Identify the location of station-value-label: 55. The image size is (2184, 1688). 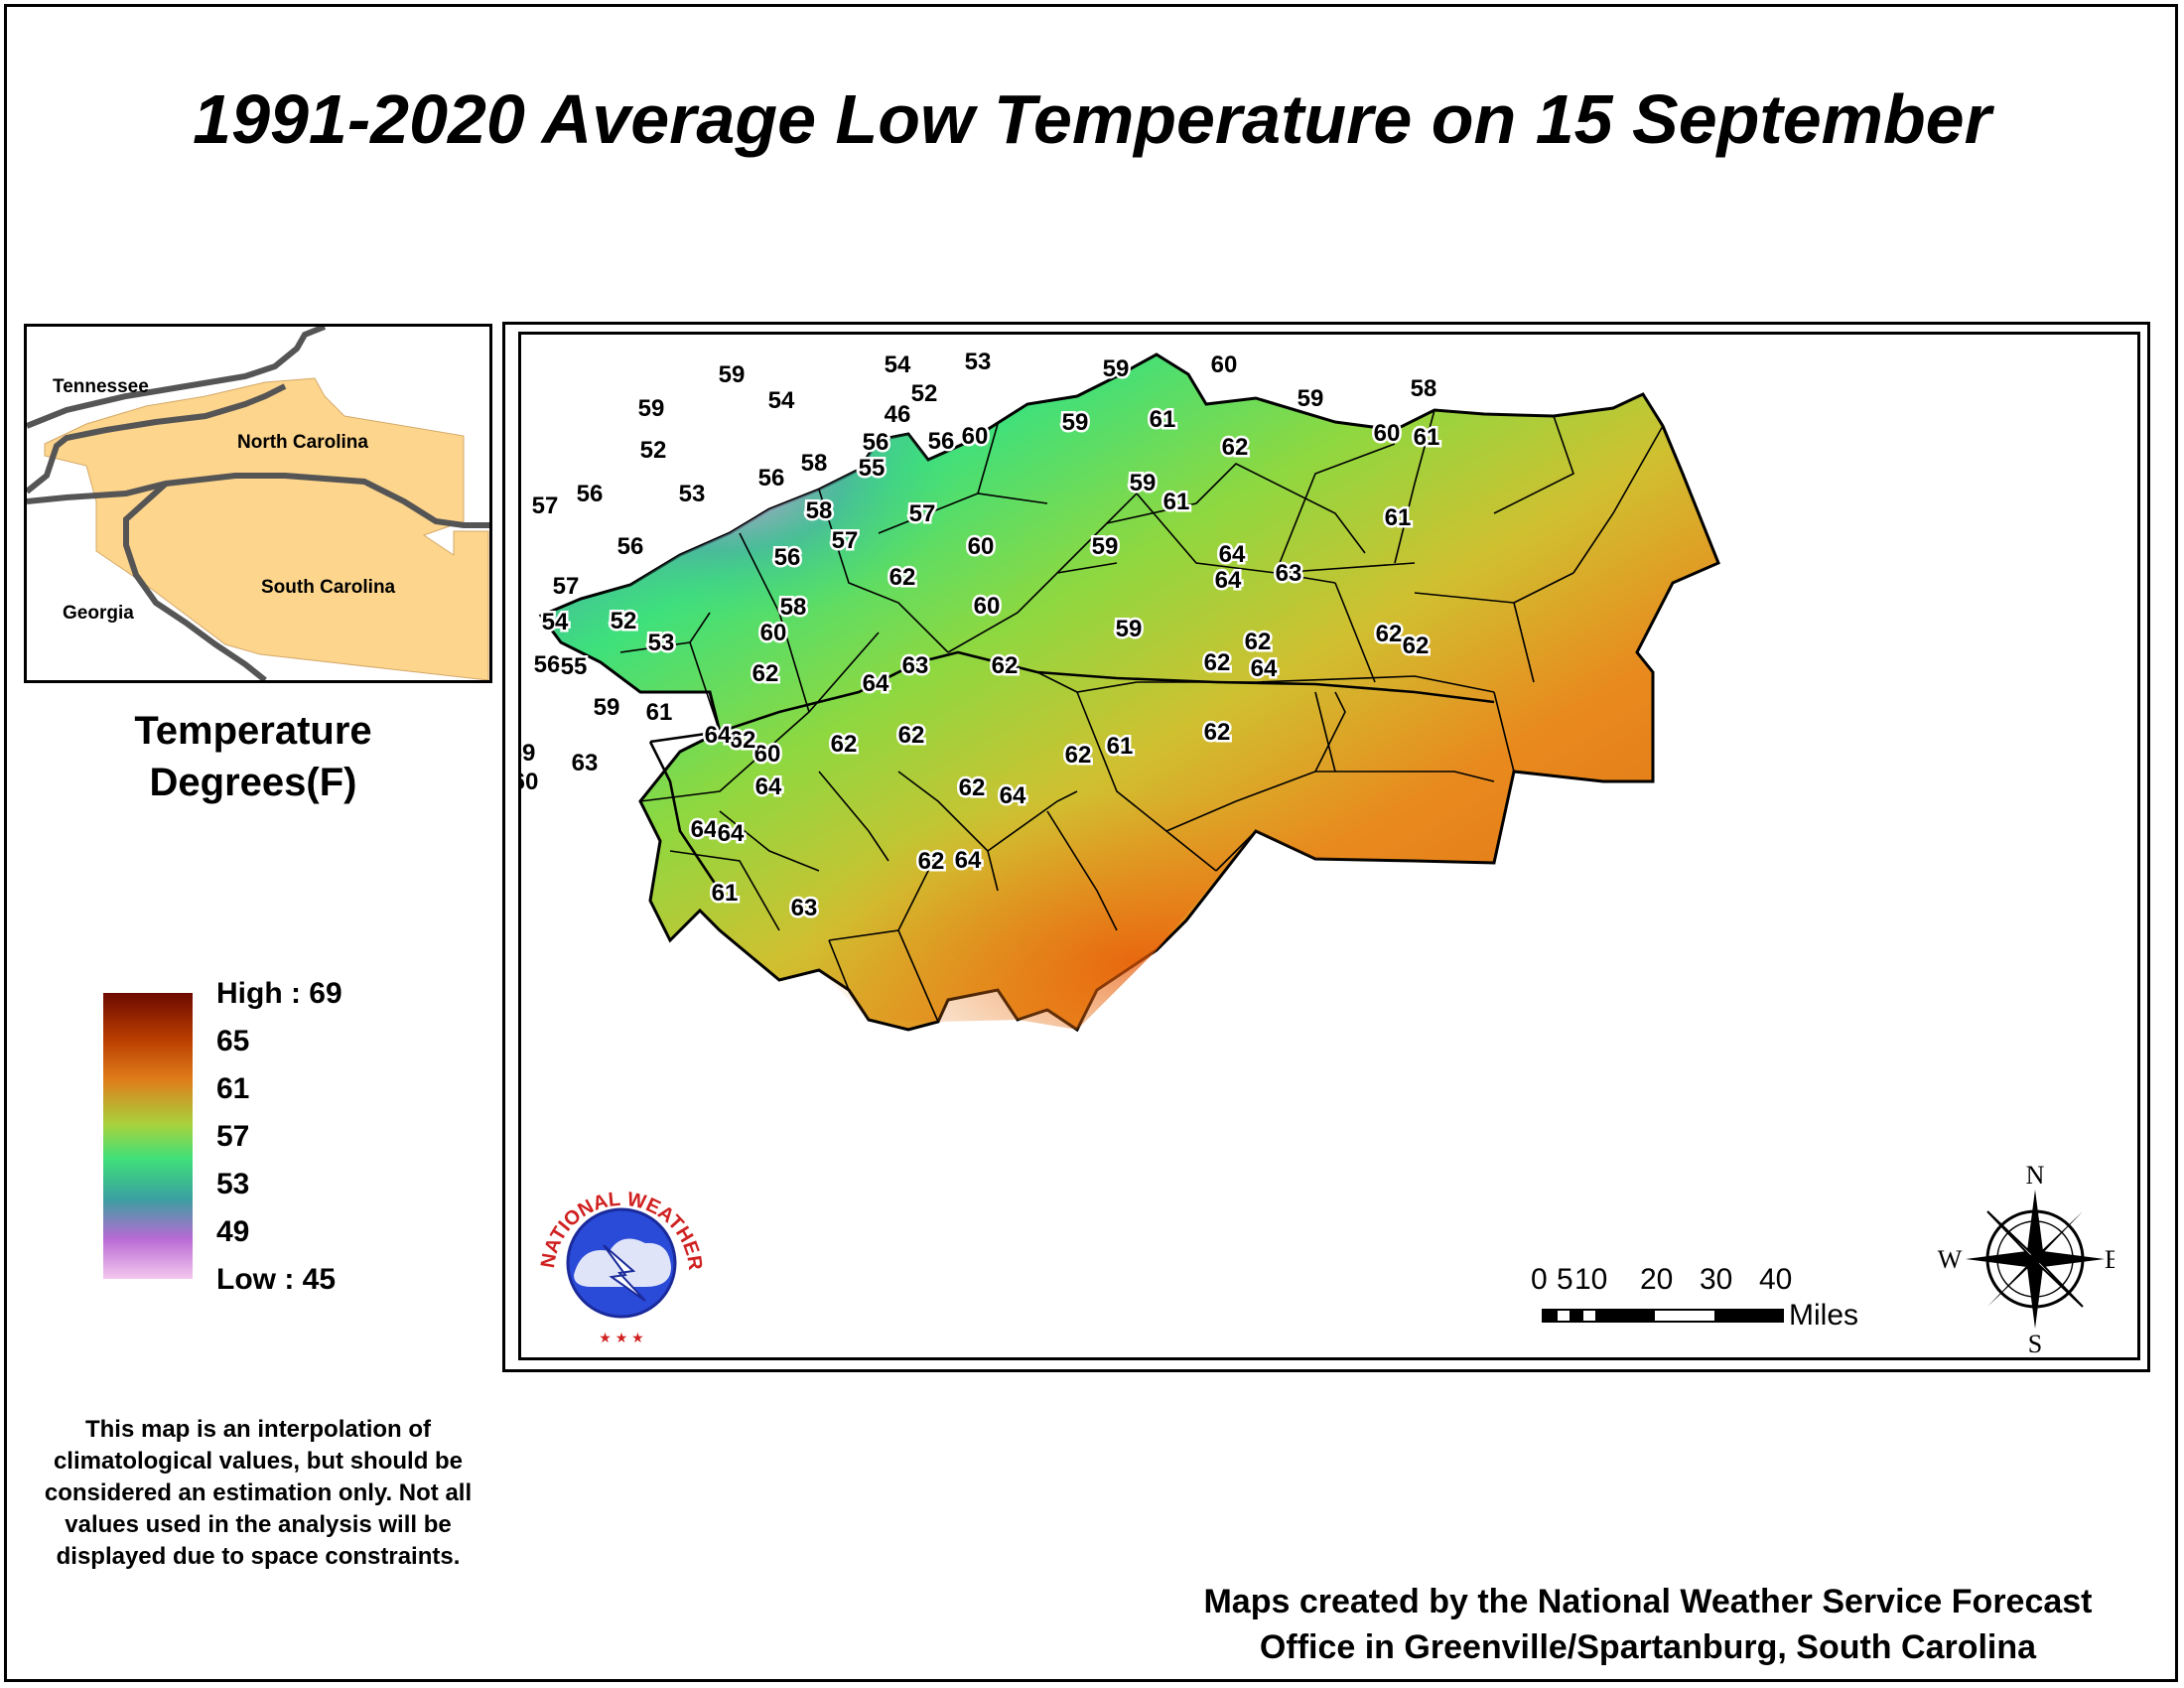
(872, 468).